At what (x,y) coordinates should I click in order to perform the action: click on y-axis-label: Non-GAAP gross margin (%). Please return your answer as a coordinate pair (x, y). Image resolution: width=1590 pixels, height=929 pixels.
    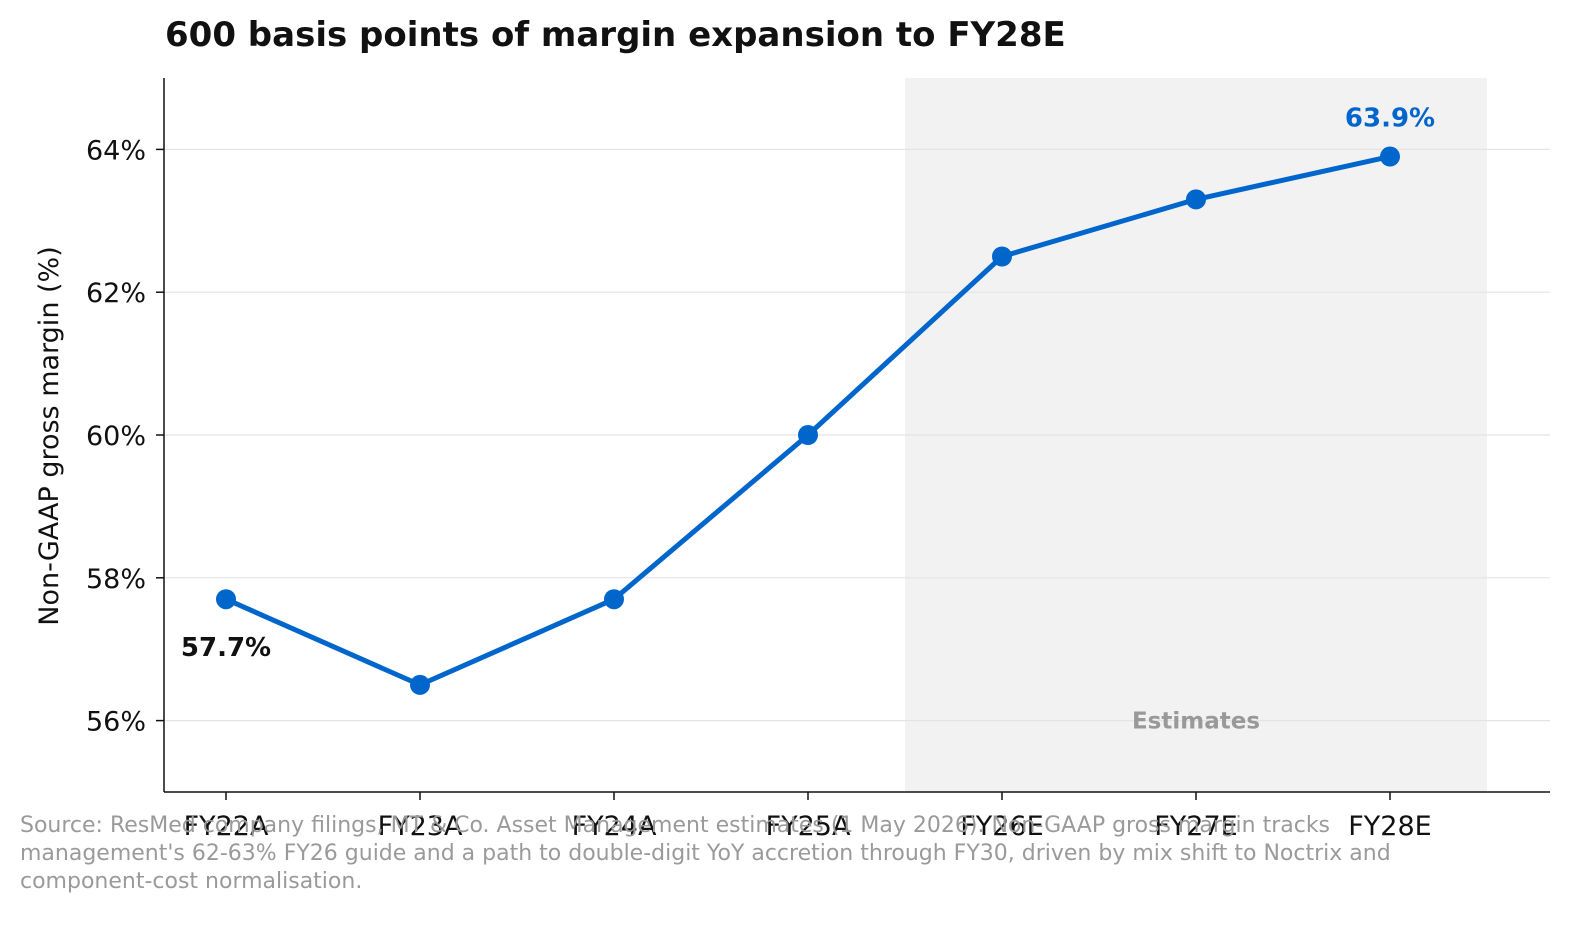
    Looking at the image, I should click on (49, 435).